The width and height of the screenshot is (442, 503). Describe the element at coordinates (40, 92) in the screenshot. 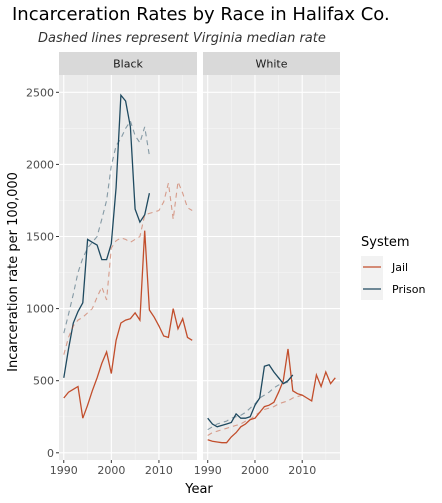

I see `y-tick-label: 2500` at that location.